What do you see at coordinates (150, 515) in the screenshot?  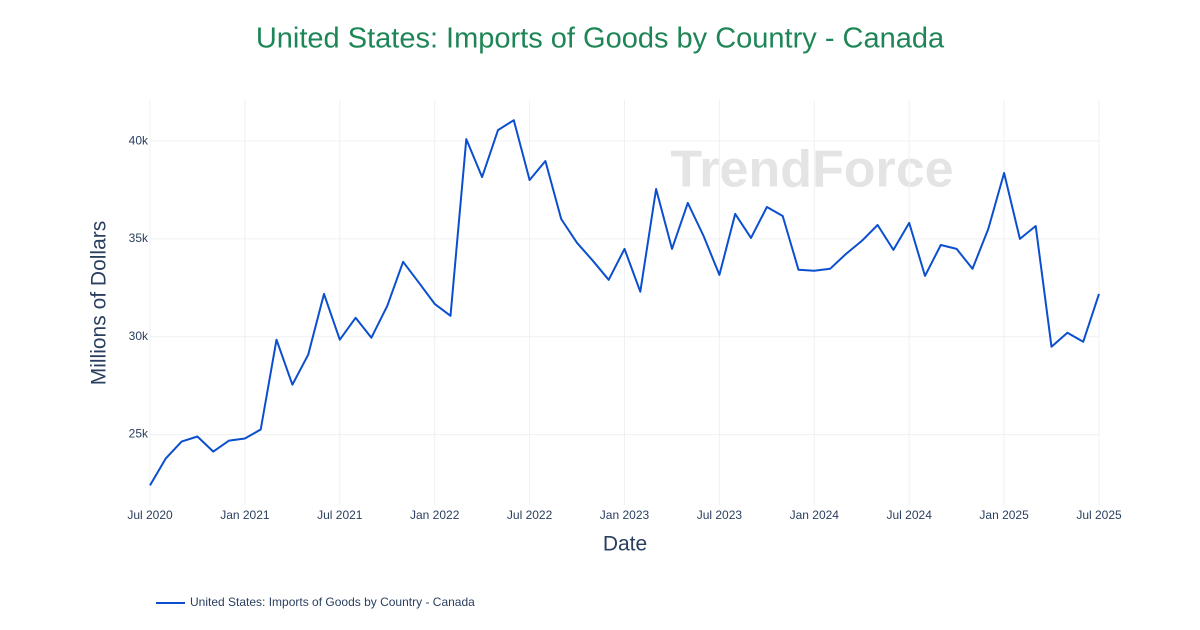 I see `x-tick-label: Jul 2020` at bounding box center [150, 515].